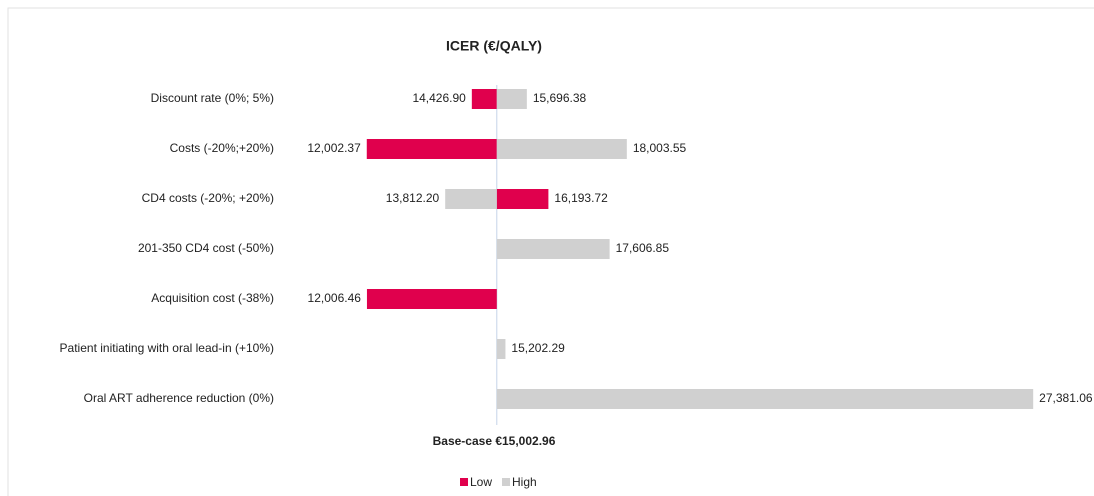 The height and width of the screenshot is (496, 1094). Describe the element at coordinates (222, 148) in the screenshot. I see `category-label: Costs (-20%;+20%)` at that location.